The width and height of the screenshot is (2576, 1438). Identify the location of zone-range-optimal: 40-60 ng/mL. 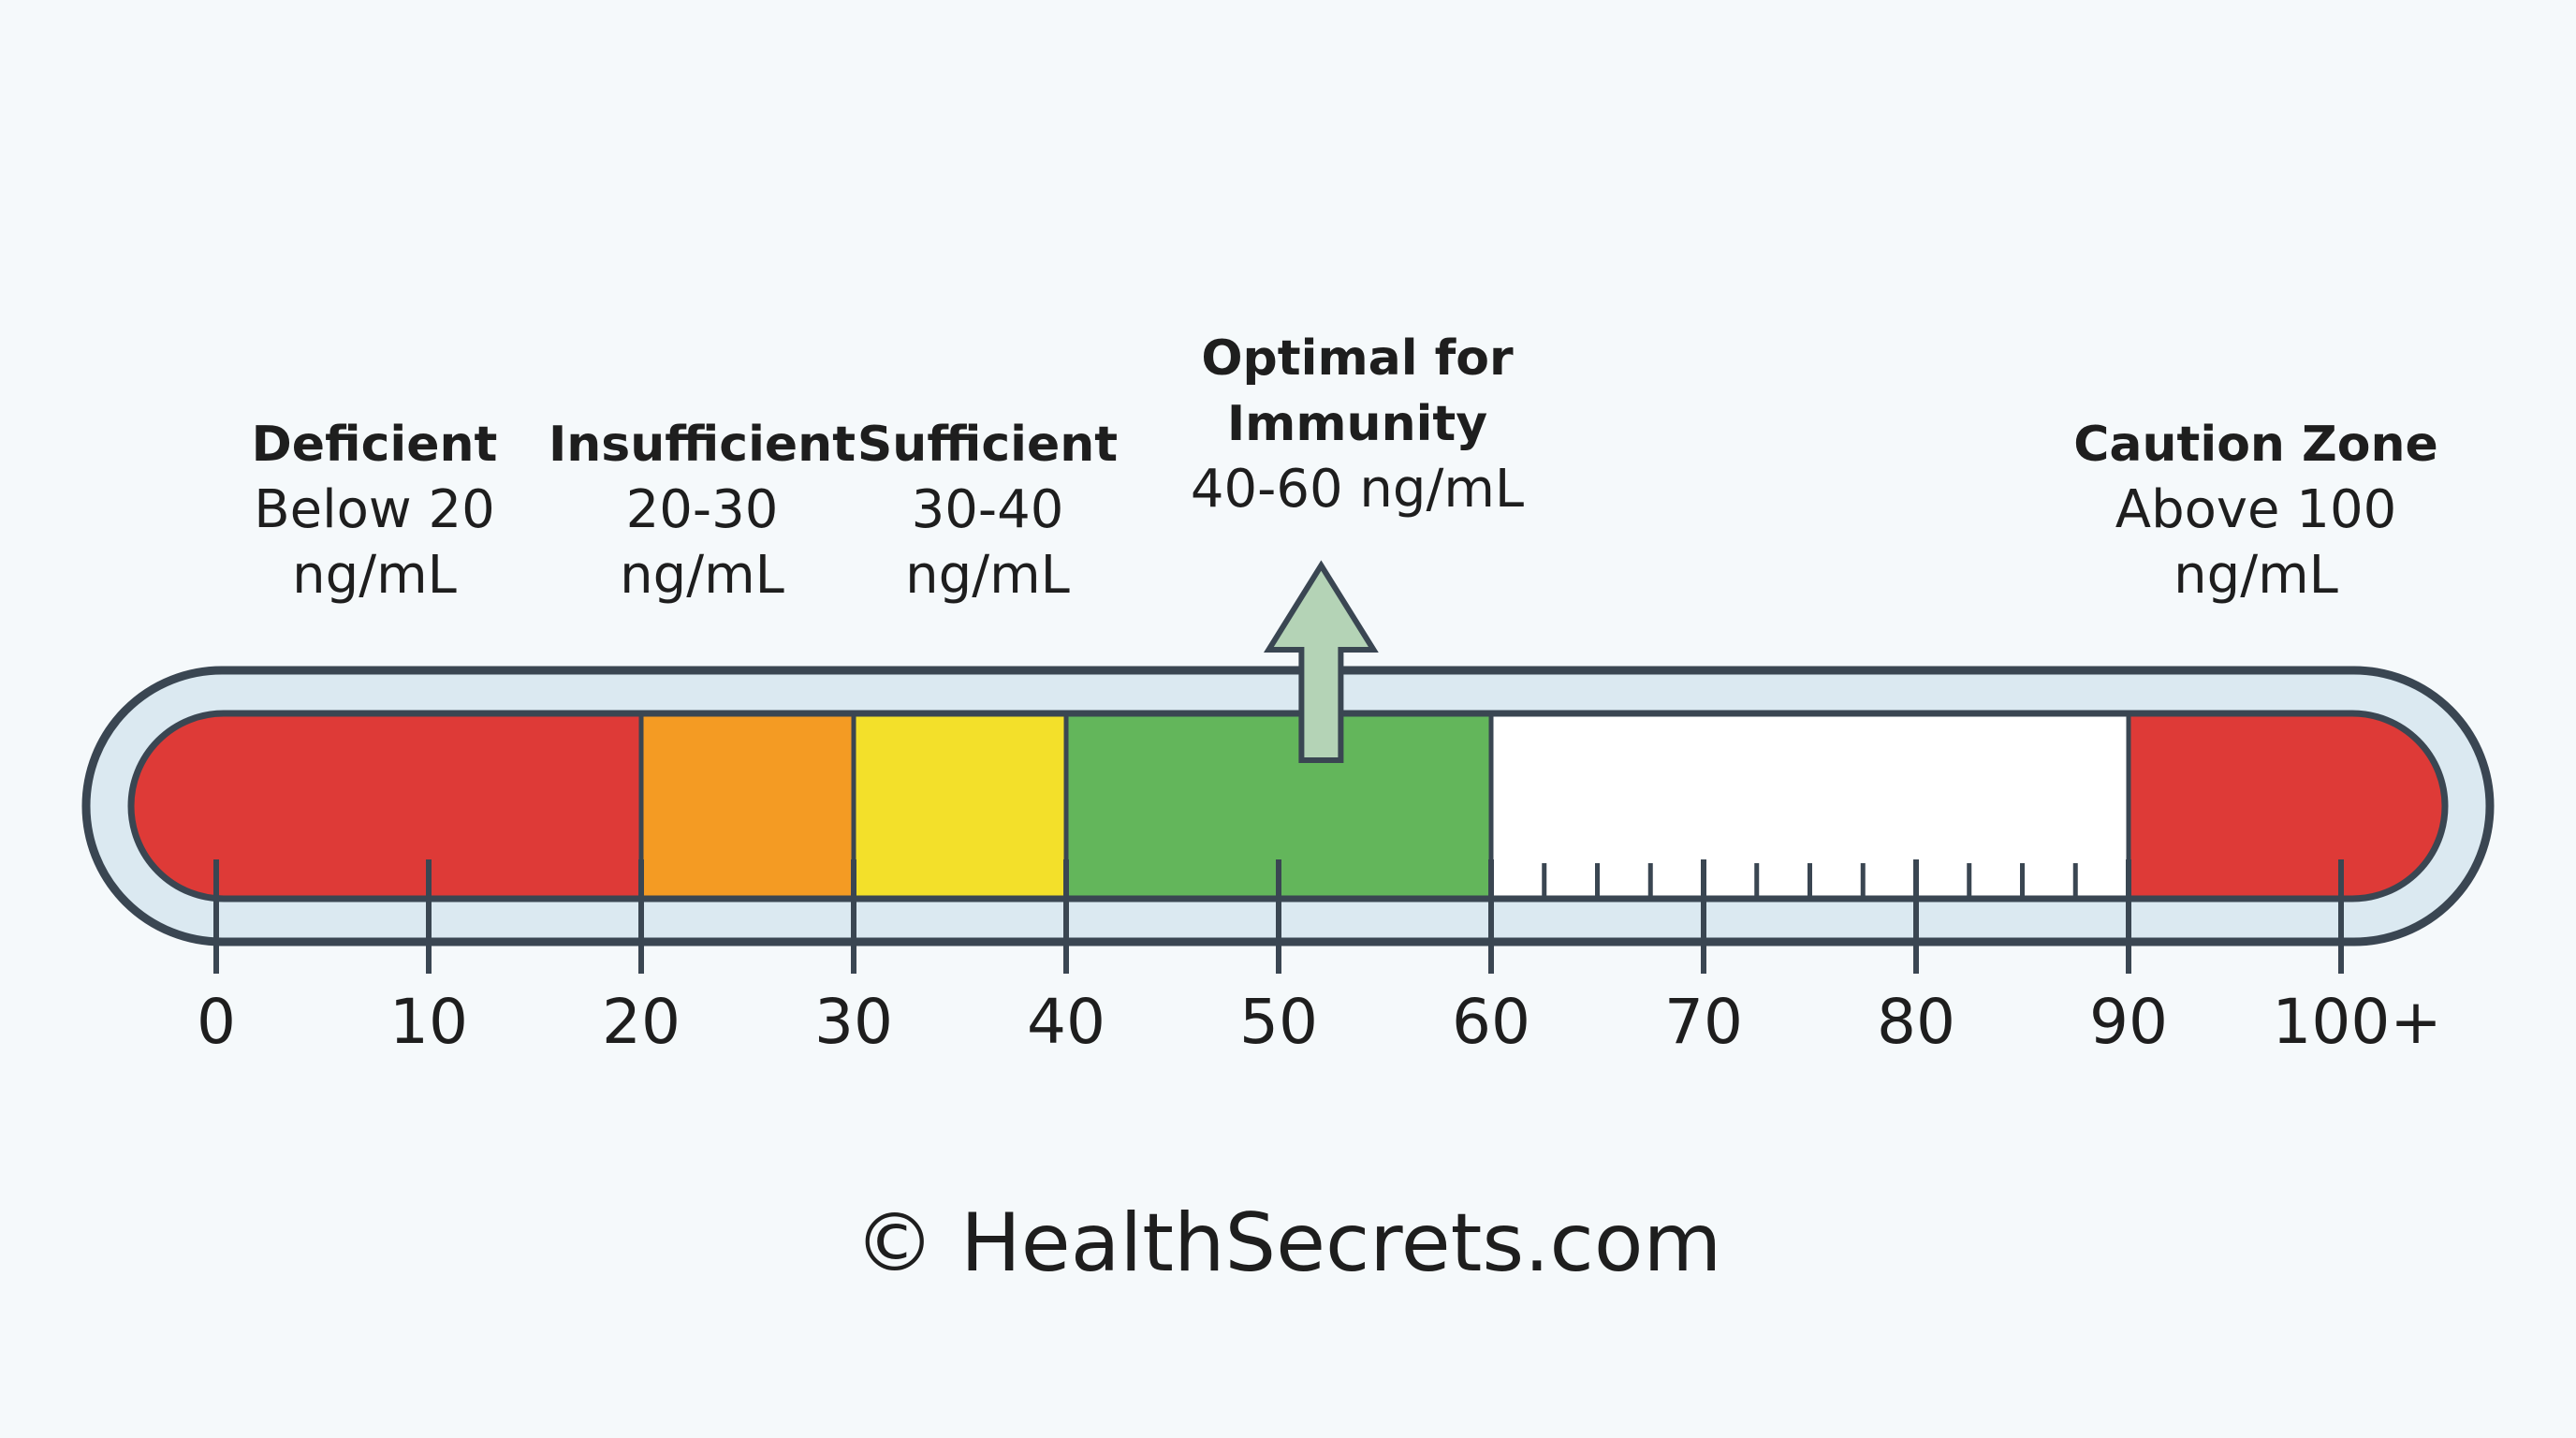
(1357, 489).